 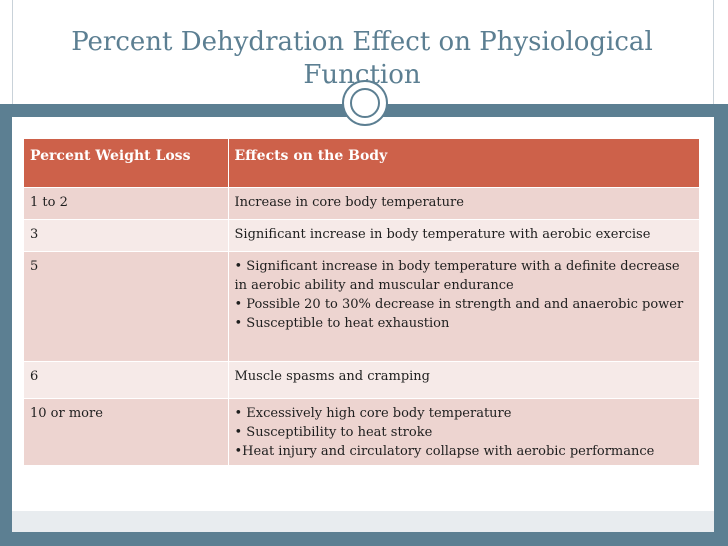 What do you see at coordinates (349, 202) in the screenshot?
I see `effect-line: Increase in core body temperature` at bounding box center [349, 202].